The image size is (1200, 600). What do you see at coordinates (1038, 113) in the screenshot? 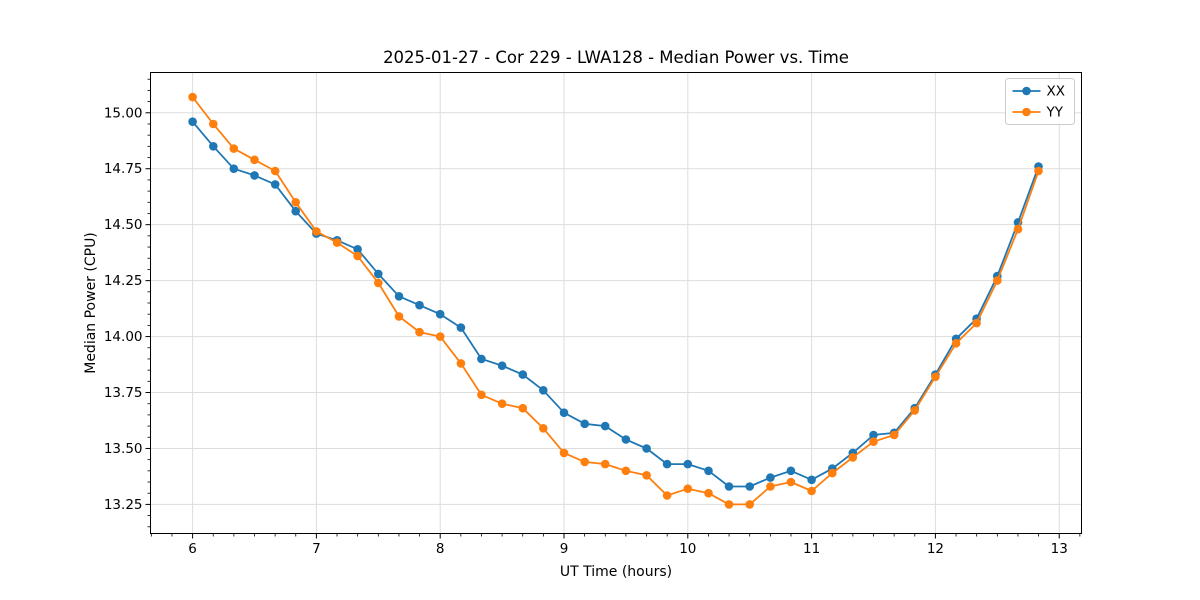
I see `legend-entry-YY: YY` at bounding box center [1038, 113].